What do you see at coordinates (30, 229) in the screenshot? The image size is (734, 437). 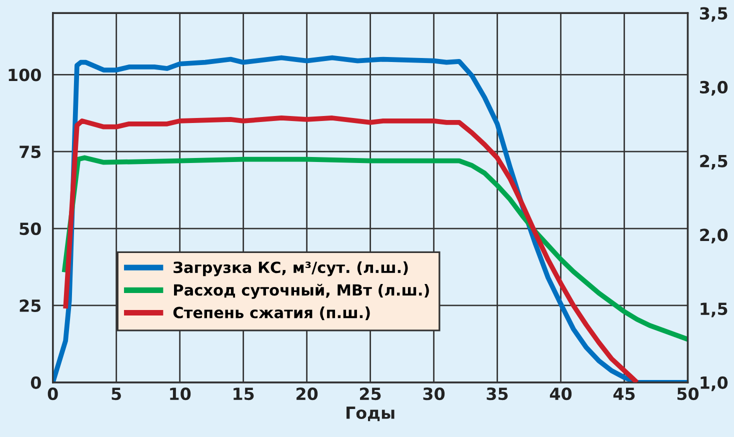 I see `y-tick-label: 50` at bounding box center [30, 229].